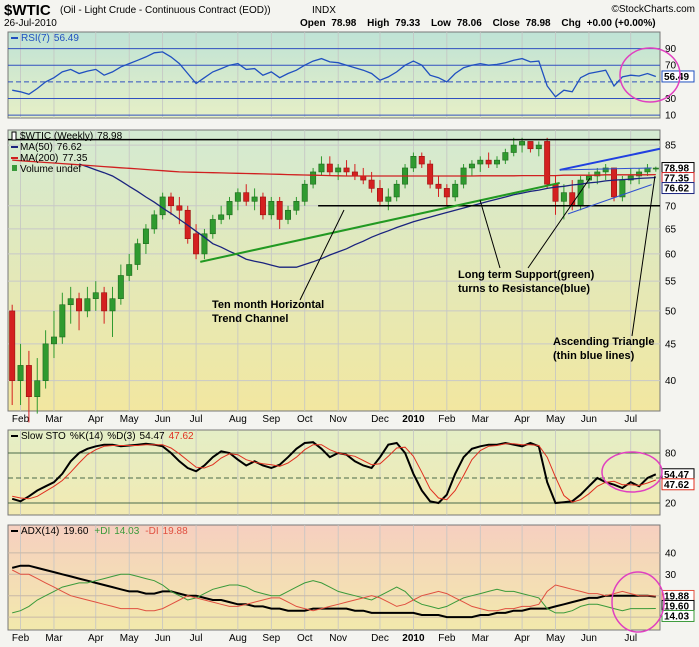 This screenshot has height=647, width=699. Describe the element at coordinates (181, 436) in the screenshot. I see `legend-text: 47.62` at that location.